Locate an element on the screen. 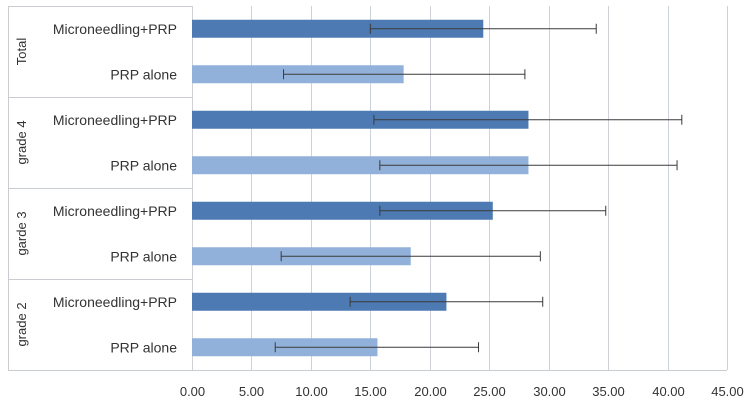 The height and width of the screenshot is (411, 750). x-tick-label-5: 25.00 is located at coordinates (489, 391).